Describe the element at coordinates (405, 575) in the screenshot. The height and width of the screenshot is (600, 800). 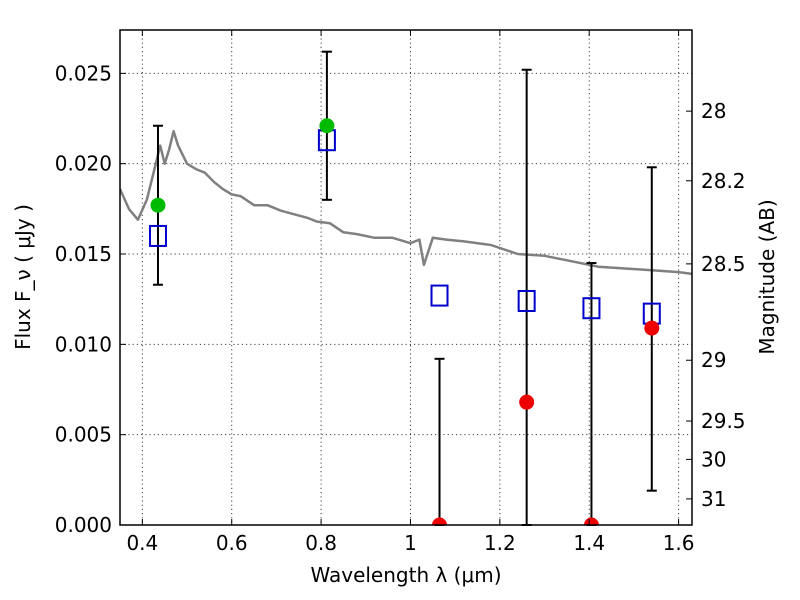
I see `x-axis-label: Wavelength λ (μm)` at that location.